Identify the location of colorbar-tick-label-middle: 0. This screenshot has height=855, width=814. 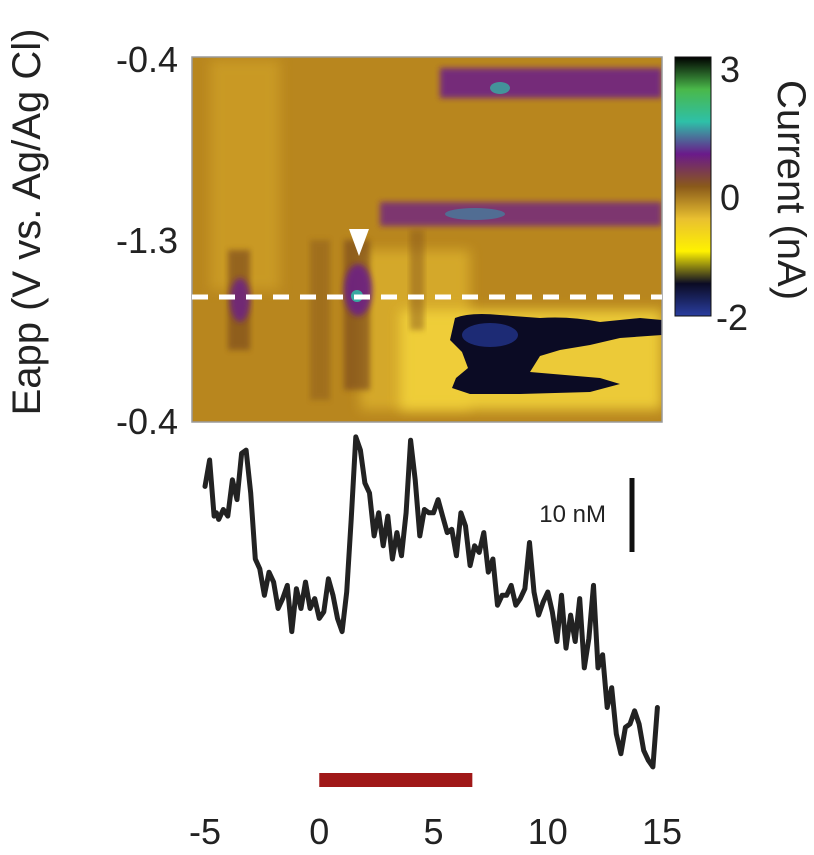
(730, 197).